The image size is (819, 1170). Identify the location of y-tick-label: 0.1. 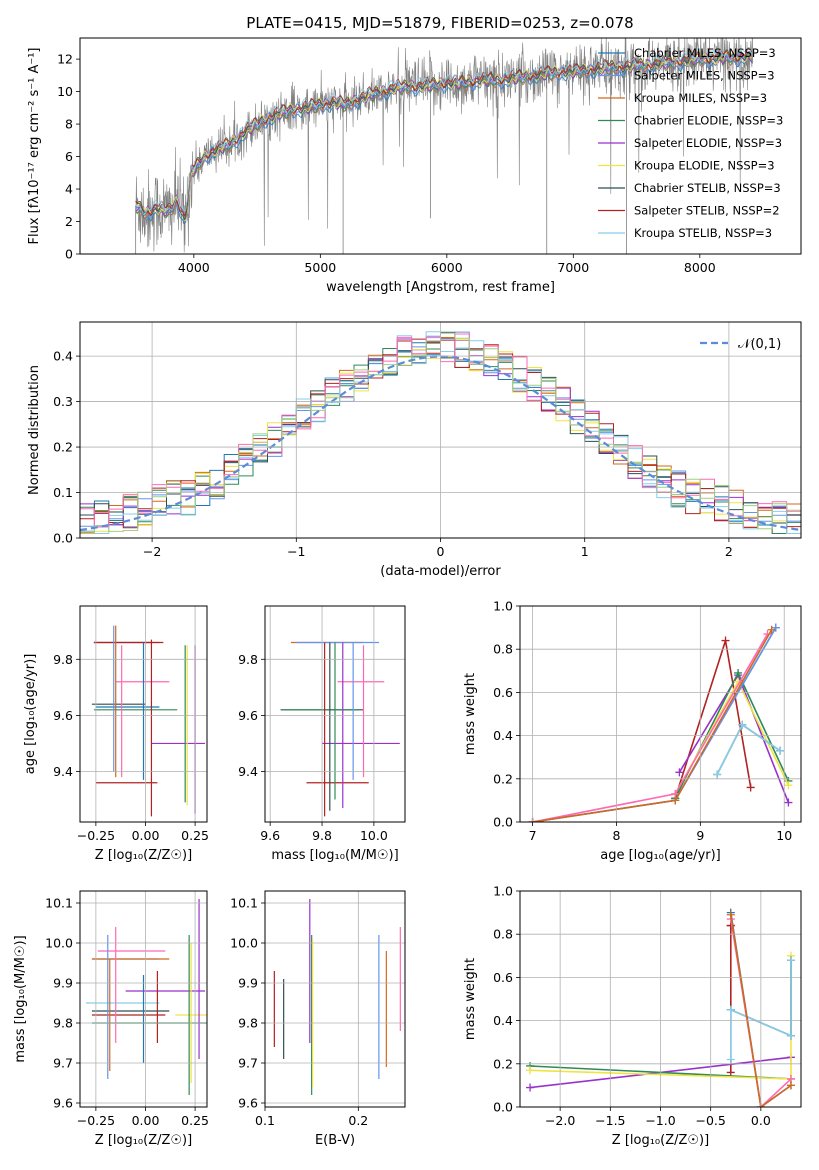
(63, 492).